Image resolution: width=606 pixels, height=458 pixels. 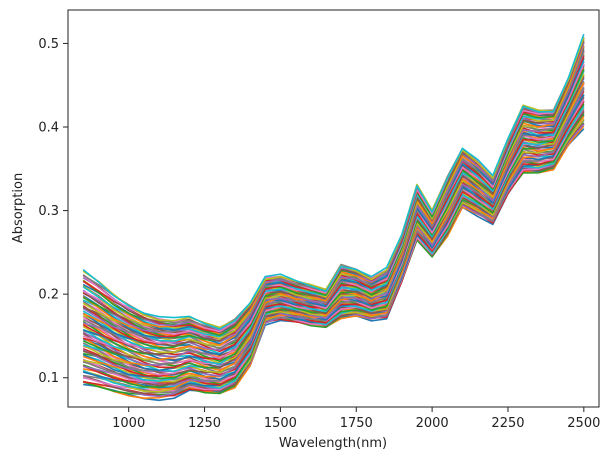 I want to click on x-tick-label: 1250, so click(x=204, y=423).